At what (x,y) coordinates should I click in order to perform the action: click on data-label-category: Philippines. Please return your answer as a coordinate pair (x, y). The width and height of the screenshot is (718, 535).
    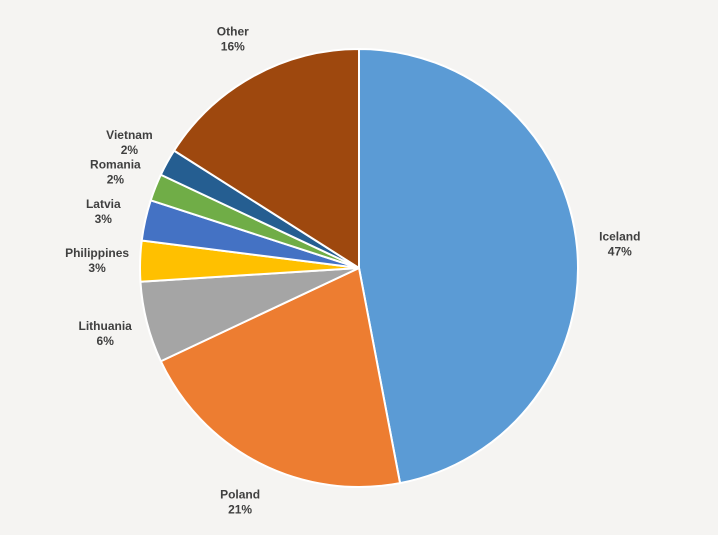
    Looking at the image, I should click on (97, 253).